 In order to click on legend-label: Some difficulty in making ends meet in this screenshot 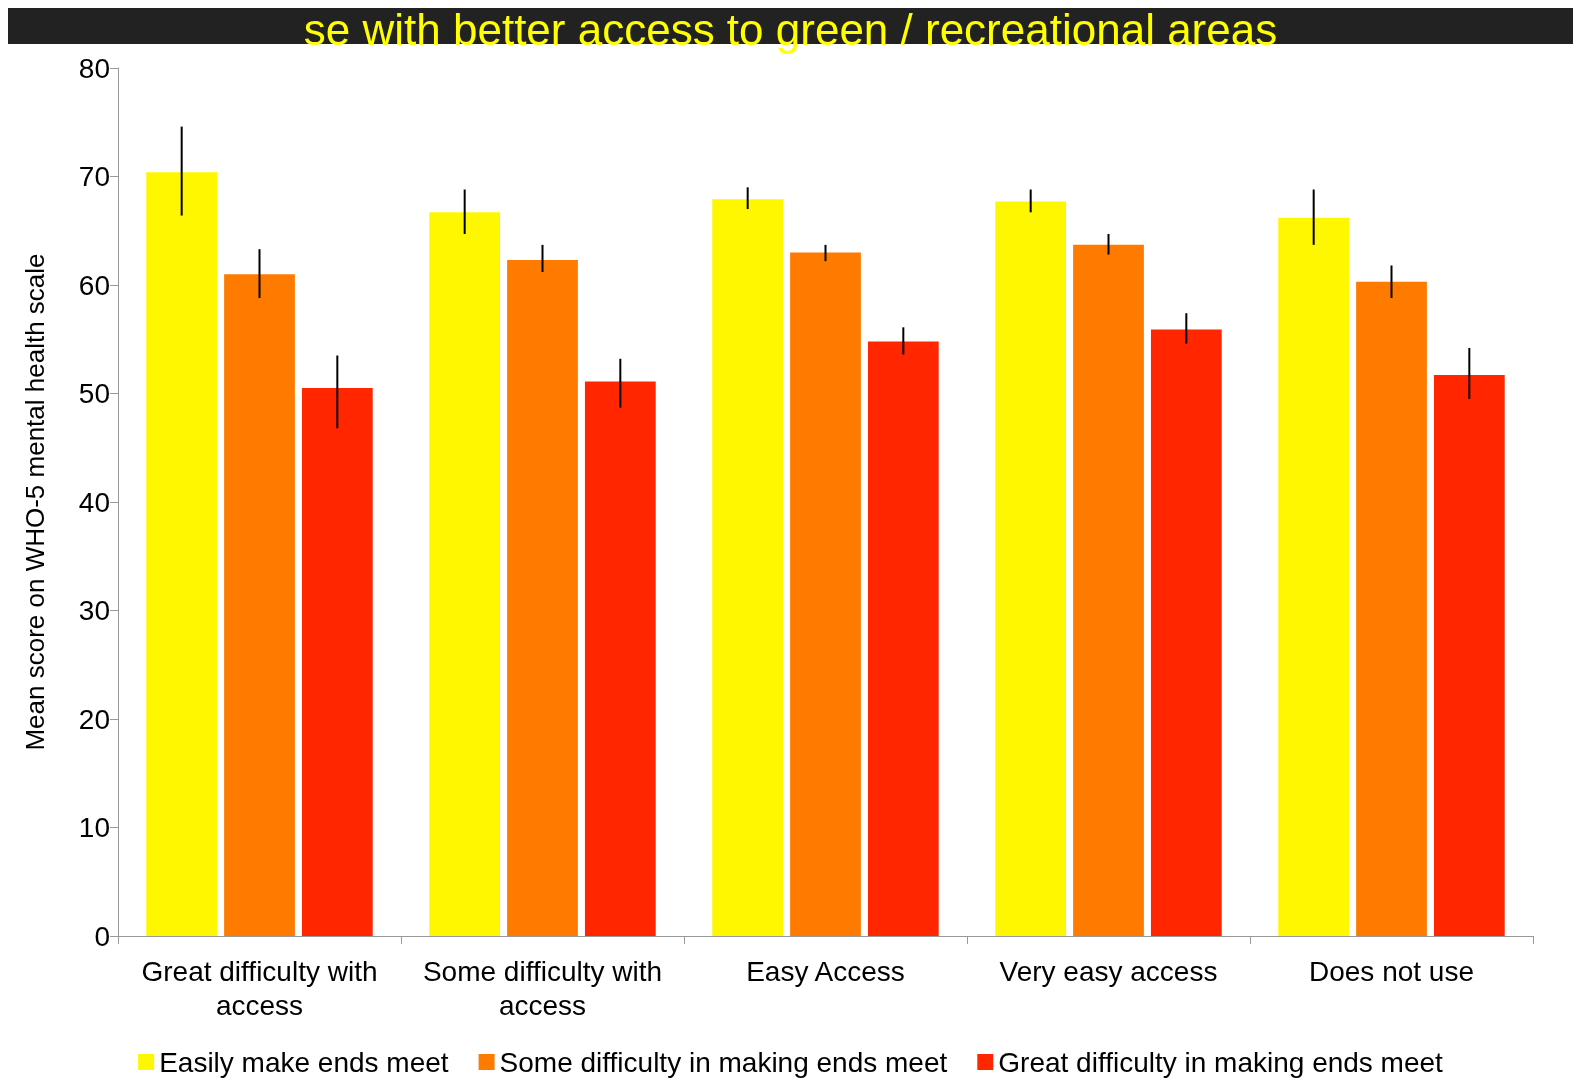, I will do `click(723, 1062)`.